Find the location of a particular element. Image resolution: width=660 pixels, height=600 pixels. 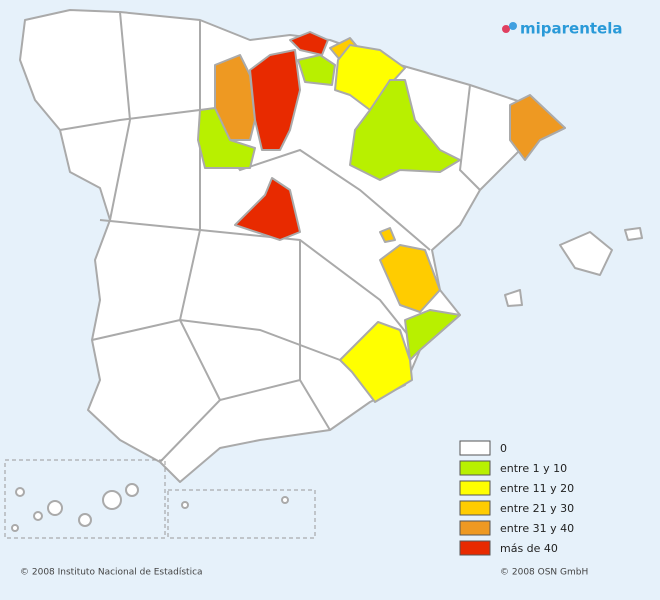

legend-label: entre 11 y 20 is located at coordinates (537, 488).